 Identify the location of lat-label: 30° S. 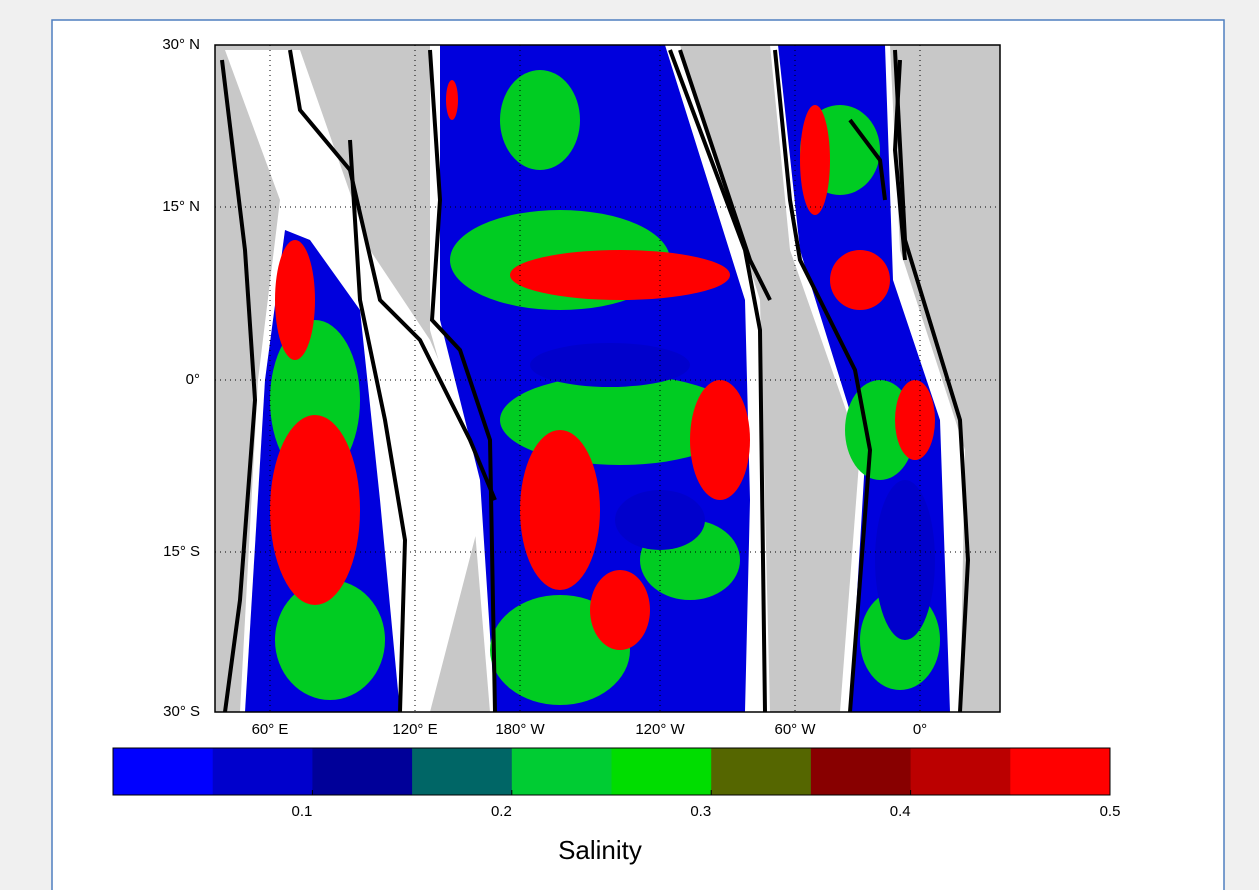
(181, 711).